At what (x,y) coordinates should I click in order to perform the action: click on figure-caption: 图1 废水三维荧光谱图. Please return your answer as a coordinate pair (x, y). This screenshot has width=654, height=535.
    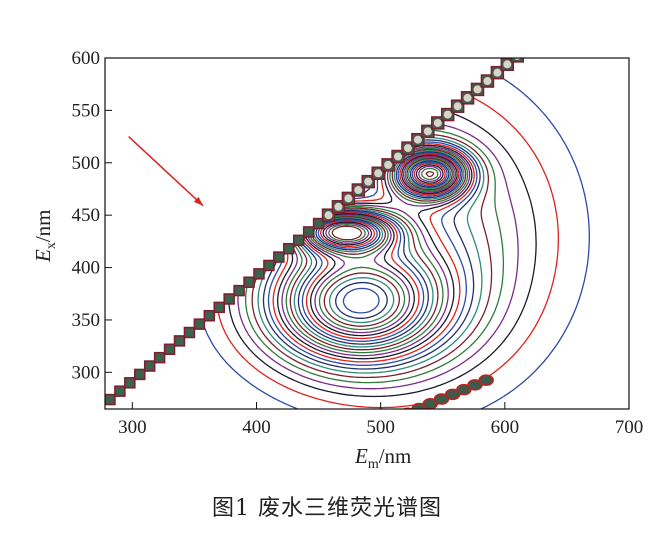
    Looking at the image, I should click on (327, 508).